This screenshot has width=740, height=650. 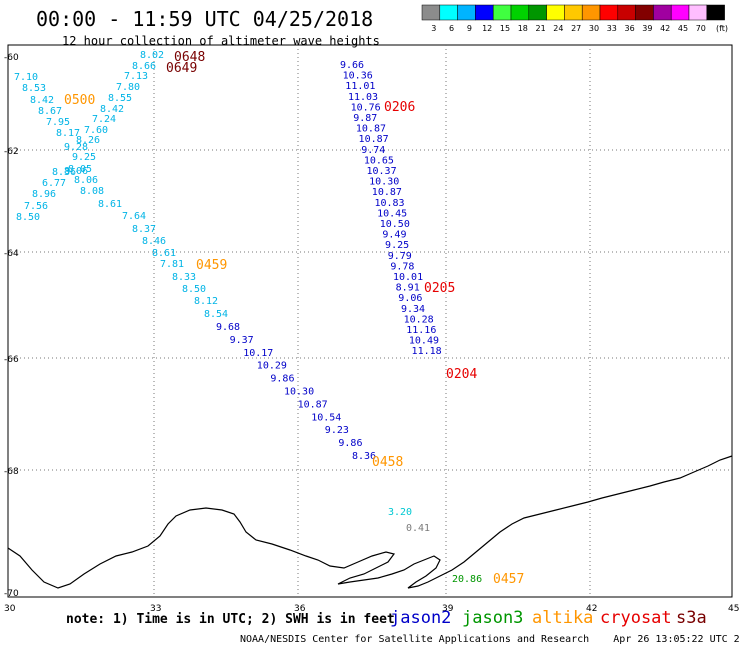 What do you see at coordinates (413, 309) in the screenshot?
I see `wave-height-value: 9.34` at bounding box center [413, 309].